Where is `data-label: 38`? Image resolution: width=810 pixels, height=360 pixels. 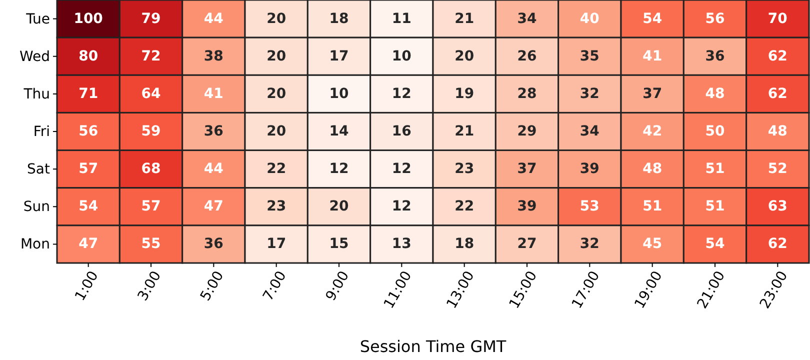 data-label: 38 is located at coordinates (214, 56).